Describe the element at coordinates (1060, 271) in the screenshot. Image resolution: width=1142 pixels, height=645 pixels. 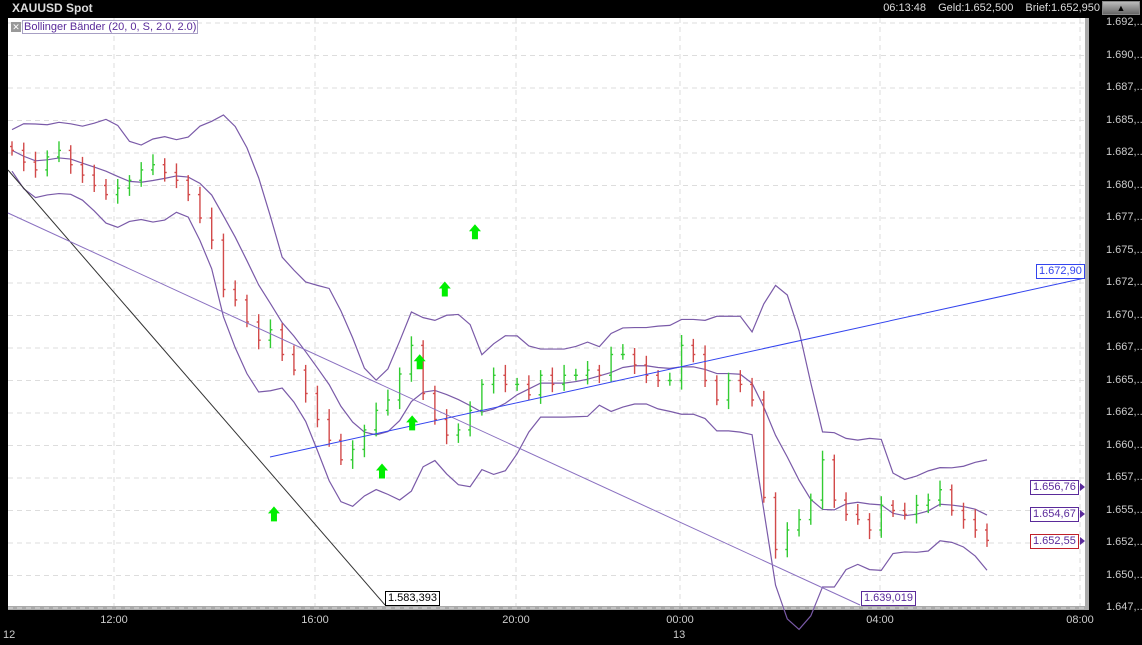
I see `trendline-price-tag: 1.672,90` at that location.